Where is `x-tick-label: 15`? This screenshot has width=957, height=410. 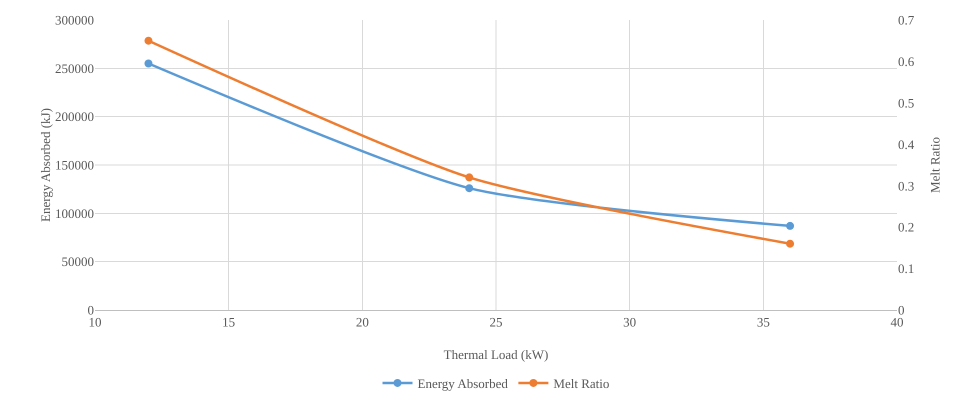 x-tick-label: 15 is located at coordinates (229, 322).